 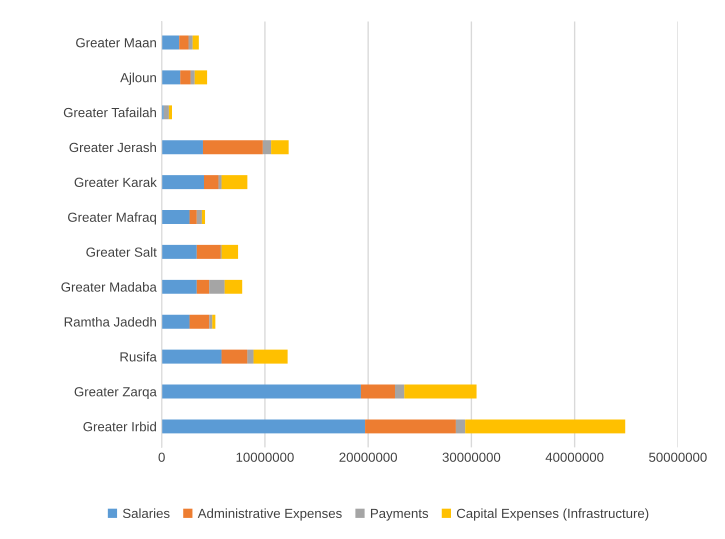 I want to click on legend-label: Payments, so click(x=399, y=514).